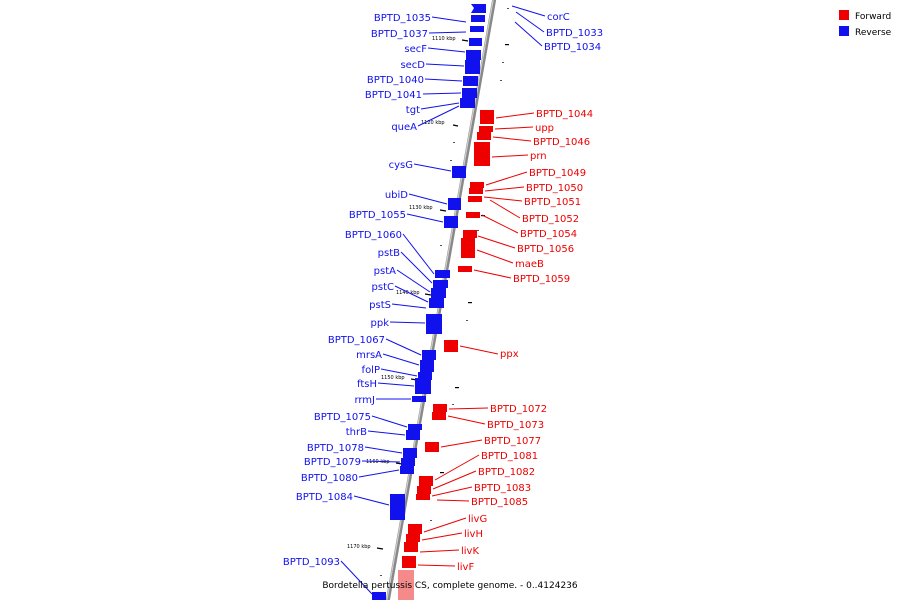 Image resolution: width=900 pixels, height=600 pixels. What do you see at coordinates (402, 279) in the screenshot?
I see `gene-label-pstA: pstA` at bounding box center [402, 279].